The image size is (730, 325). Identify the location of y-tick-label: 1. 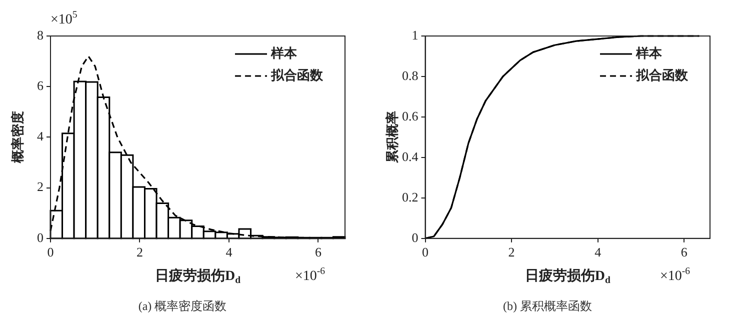
(415, 34).